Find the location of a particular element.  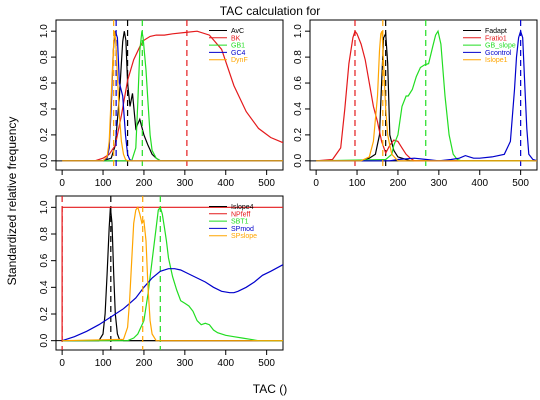

legend-label-bk: BK is located at coordinates (236, 38).